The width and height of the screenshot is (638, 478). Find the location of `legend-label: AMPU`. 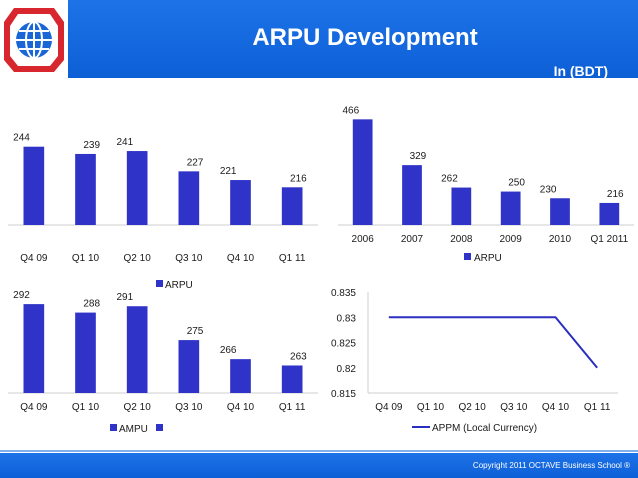

legend-label: AMPU is located at coordinates (133, 429).